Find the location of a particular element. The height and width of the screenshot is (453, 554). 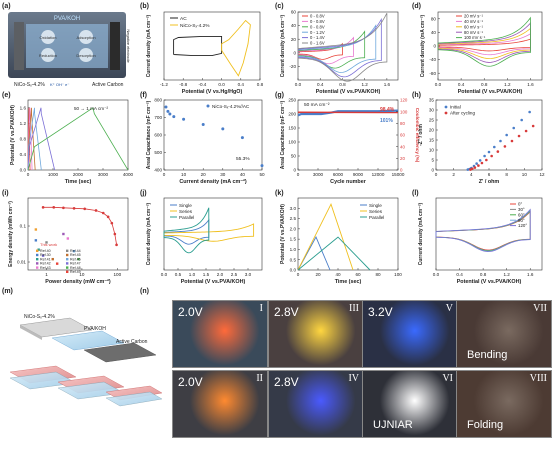

plot-frame is located at coordinates (78, 234).